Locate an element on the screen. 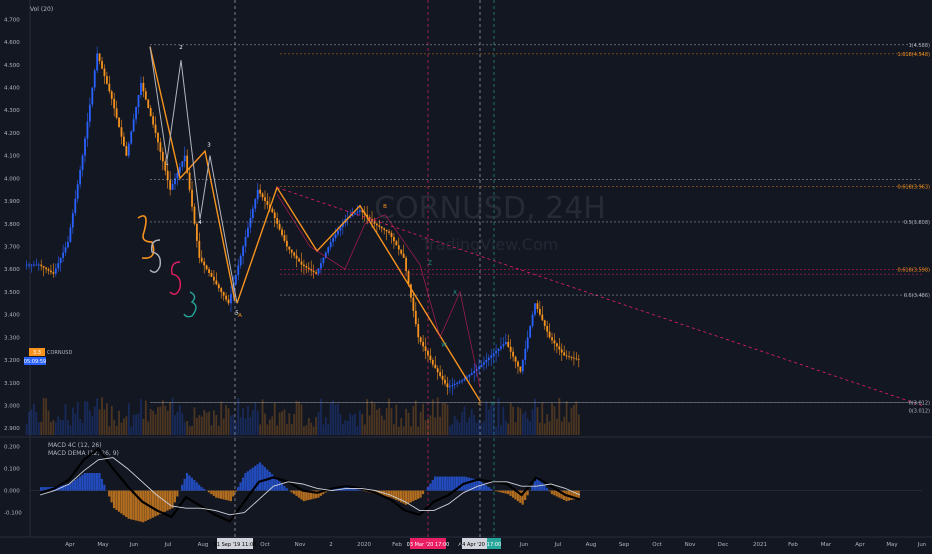 The image size is (932, 554). wave-label: 3 is located at coordinates (209, 146).